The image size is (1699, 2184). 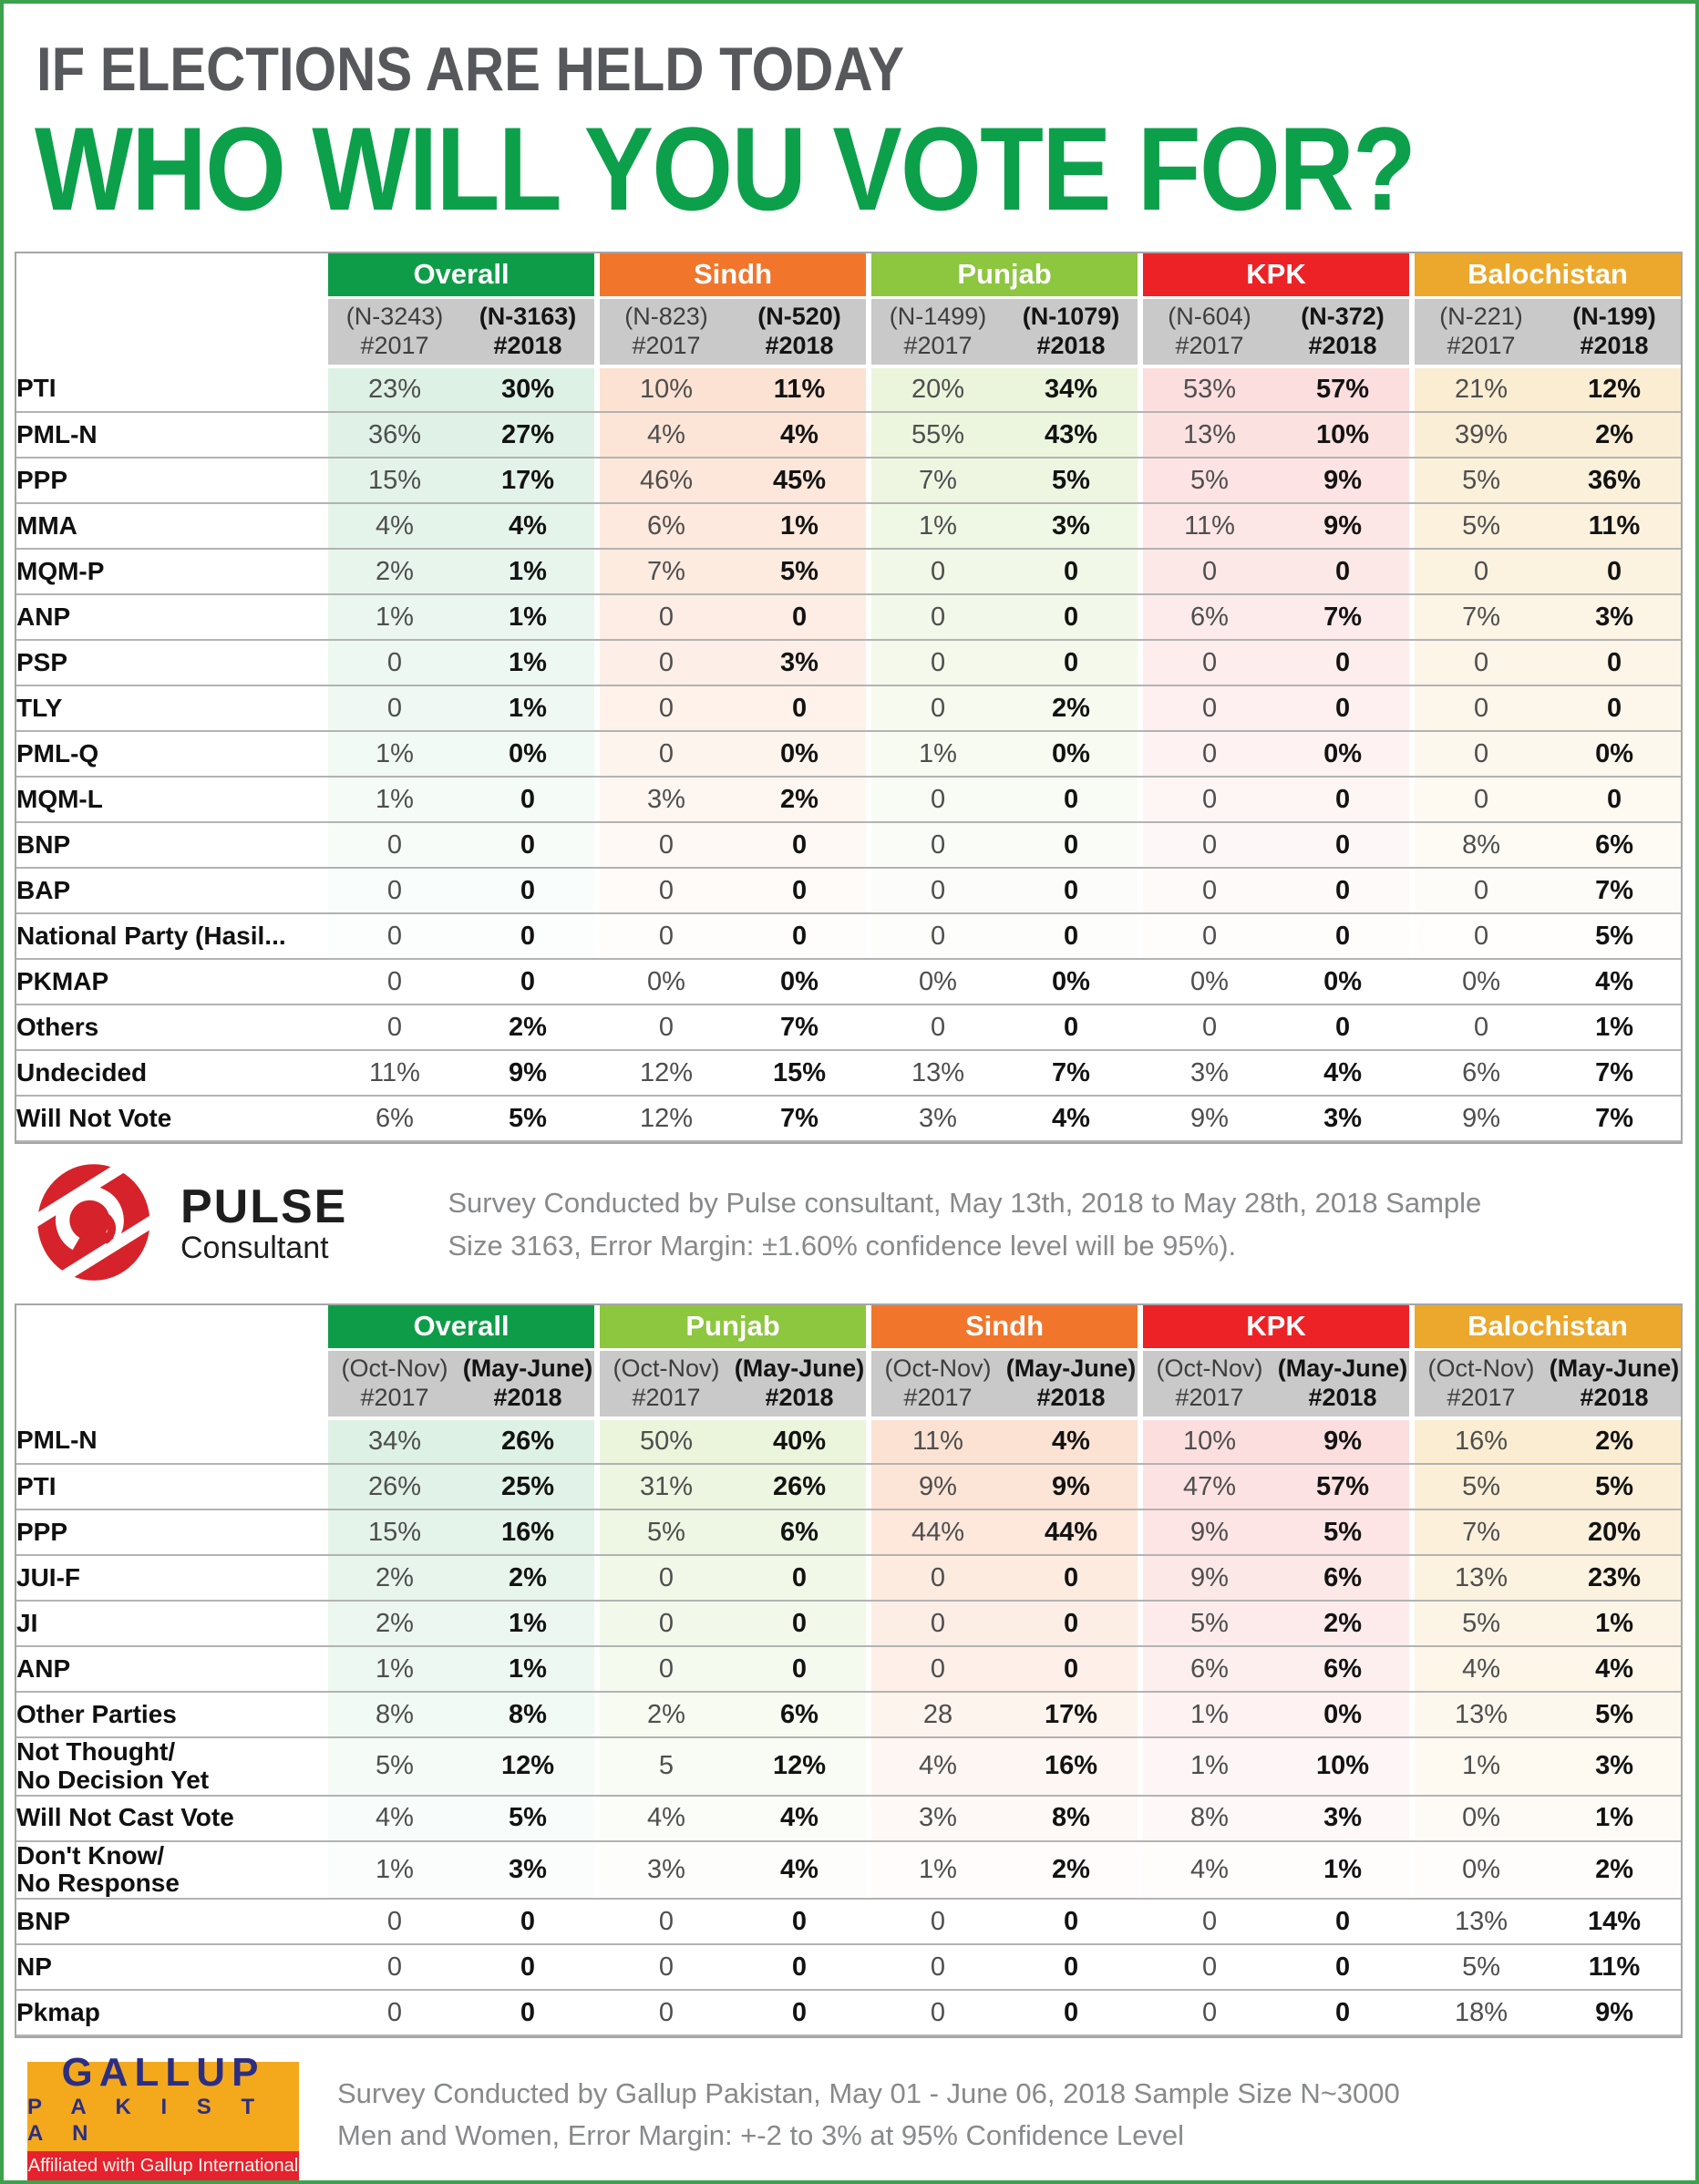 What do you see at coordinates (799, 1442) in the screenshot?
I see `value-cell: 40%` at bounding box center [799, 1442].